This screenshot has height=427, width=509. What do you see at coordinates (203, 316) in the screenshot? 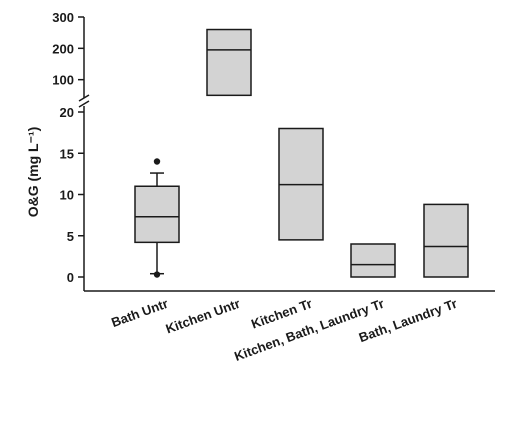
I see `x-category-label: Kitchen Untr` at bounding box center [203, 316].